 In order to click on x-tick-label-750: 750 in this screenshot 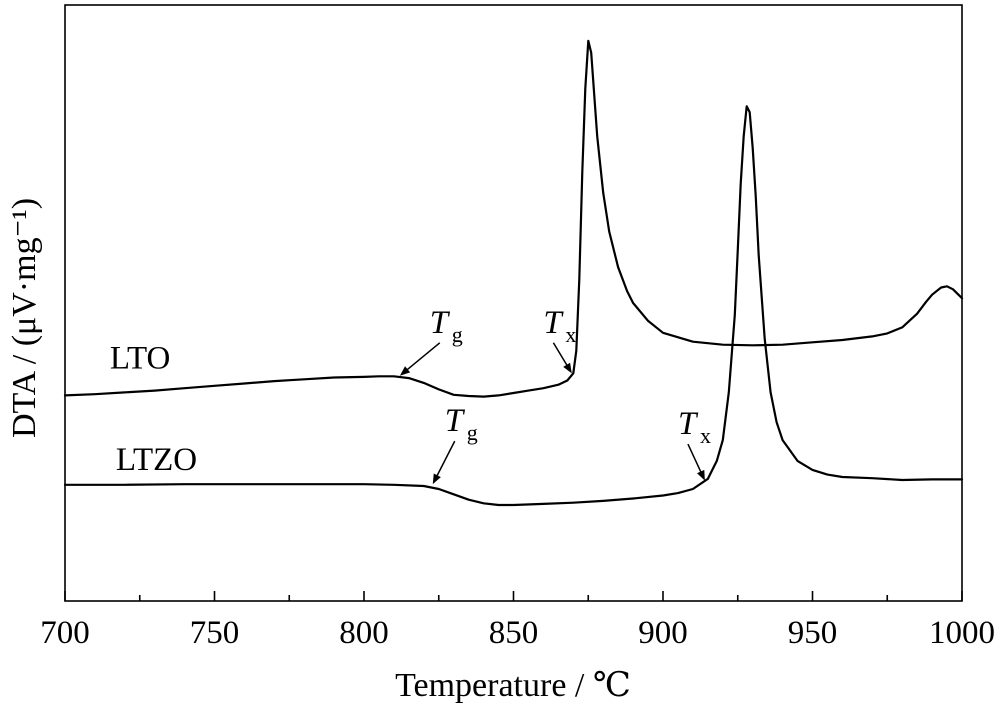, I will do `click(215, 633)`.